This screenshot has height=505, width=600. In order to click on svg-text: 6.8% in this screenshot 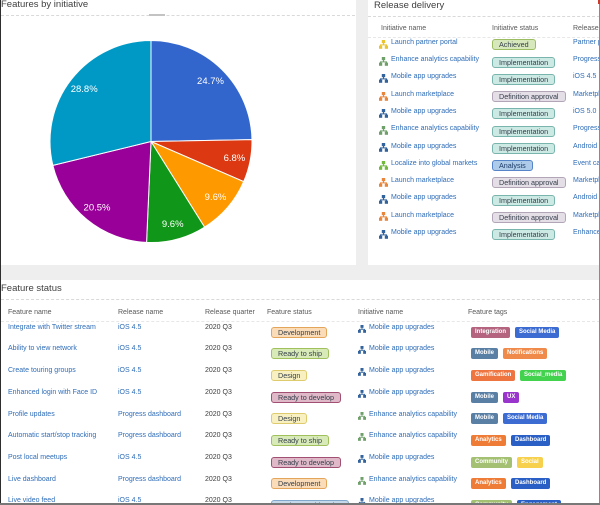, I will do `click(235, 158)`.